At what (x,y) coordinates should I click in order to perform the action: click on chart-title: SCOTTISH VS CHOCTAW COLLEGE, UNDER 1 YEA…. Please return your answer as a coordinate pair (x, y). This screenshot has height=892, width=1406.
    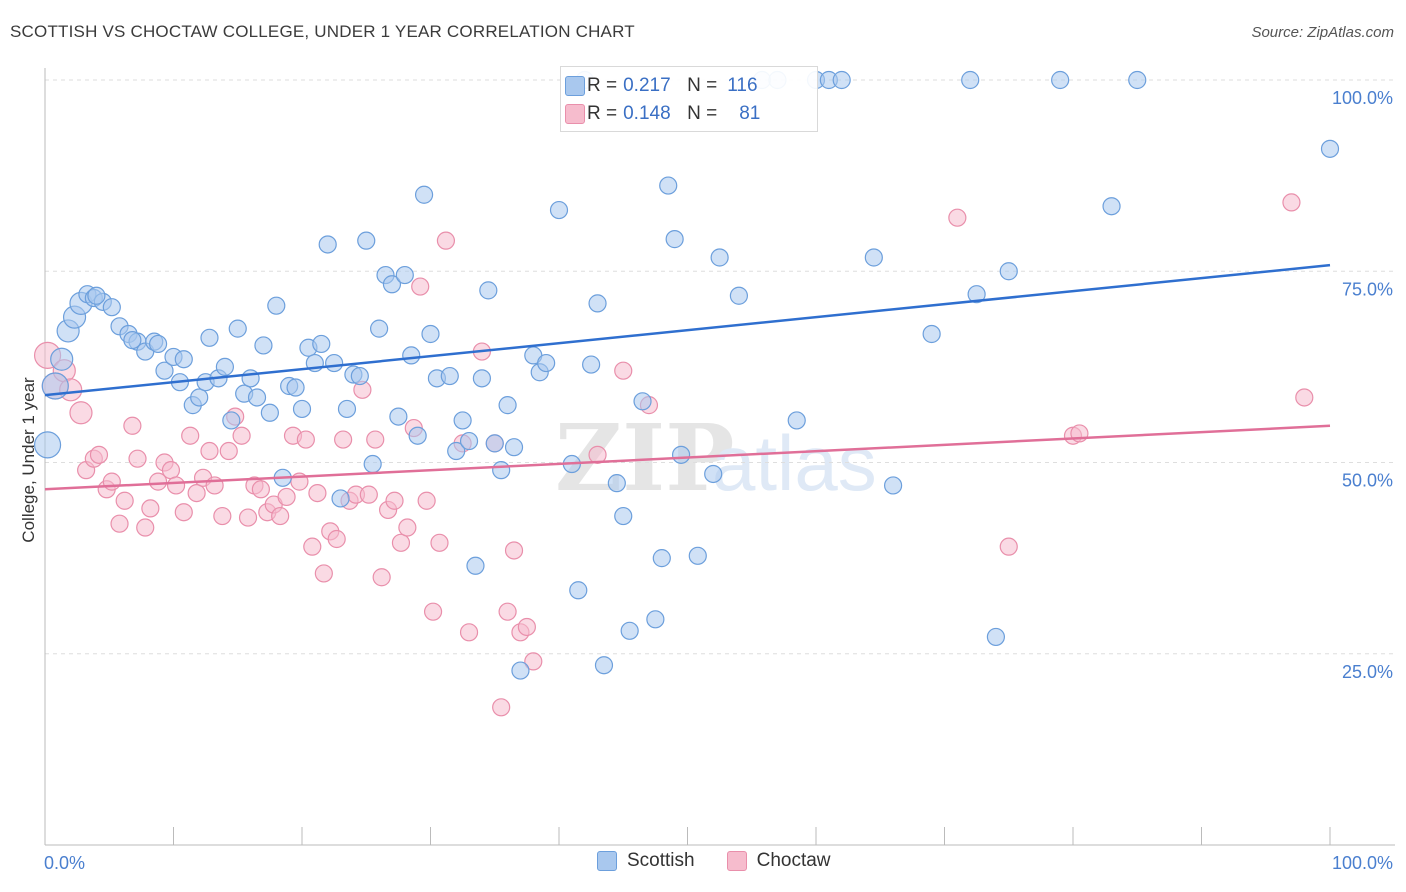
    Looking at the image, I should click on (322, 31).